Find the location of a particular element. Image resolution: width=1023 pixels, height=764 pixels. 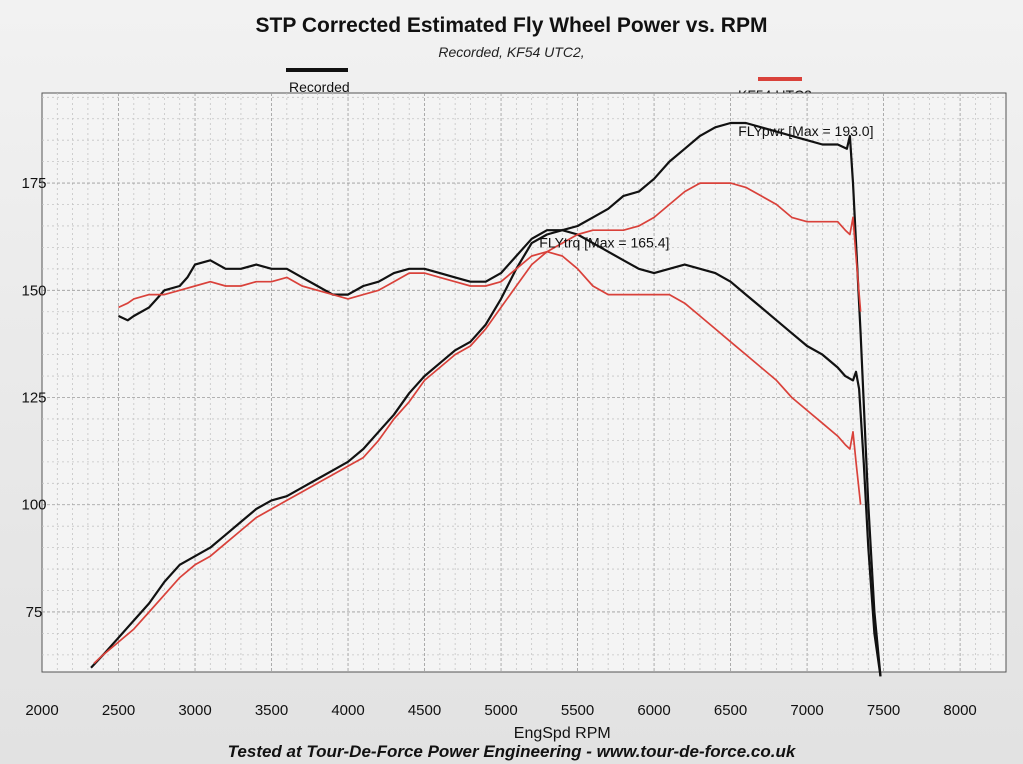

x-tick-label: 2500 is located at coordinates (118, 710).